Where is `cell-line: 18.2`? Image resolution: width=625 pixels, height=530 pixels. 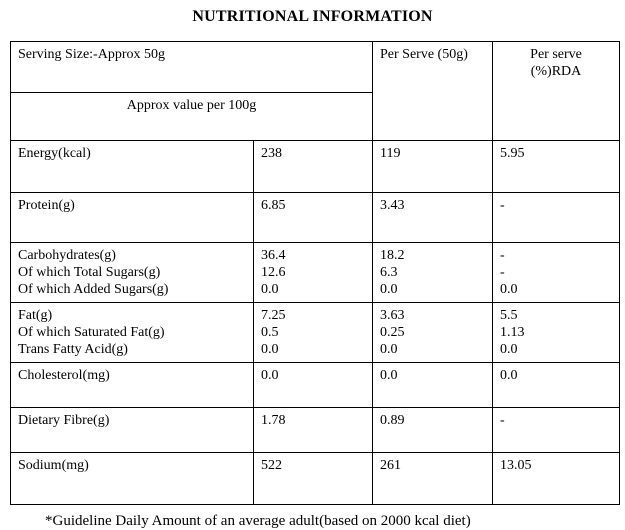 cell-line: 18.2 is located at coordinates (392, 255).